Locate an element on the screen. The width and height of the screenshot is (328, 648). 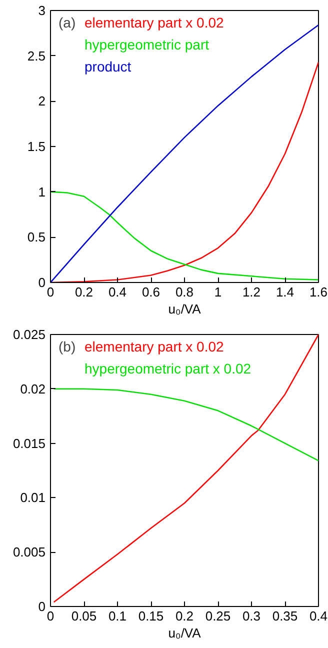
y-tick-label: 3 is located at coordinates (42, 10).